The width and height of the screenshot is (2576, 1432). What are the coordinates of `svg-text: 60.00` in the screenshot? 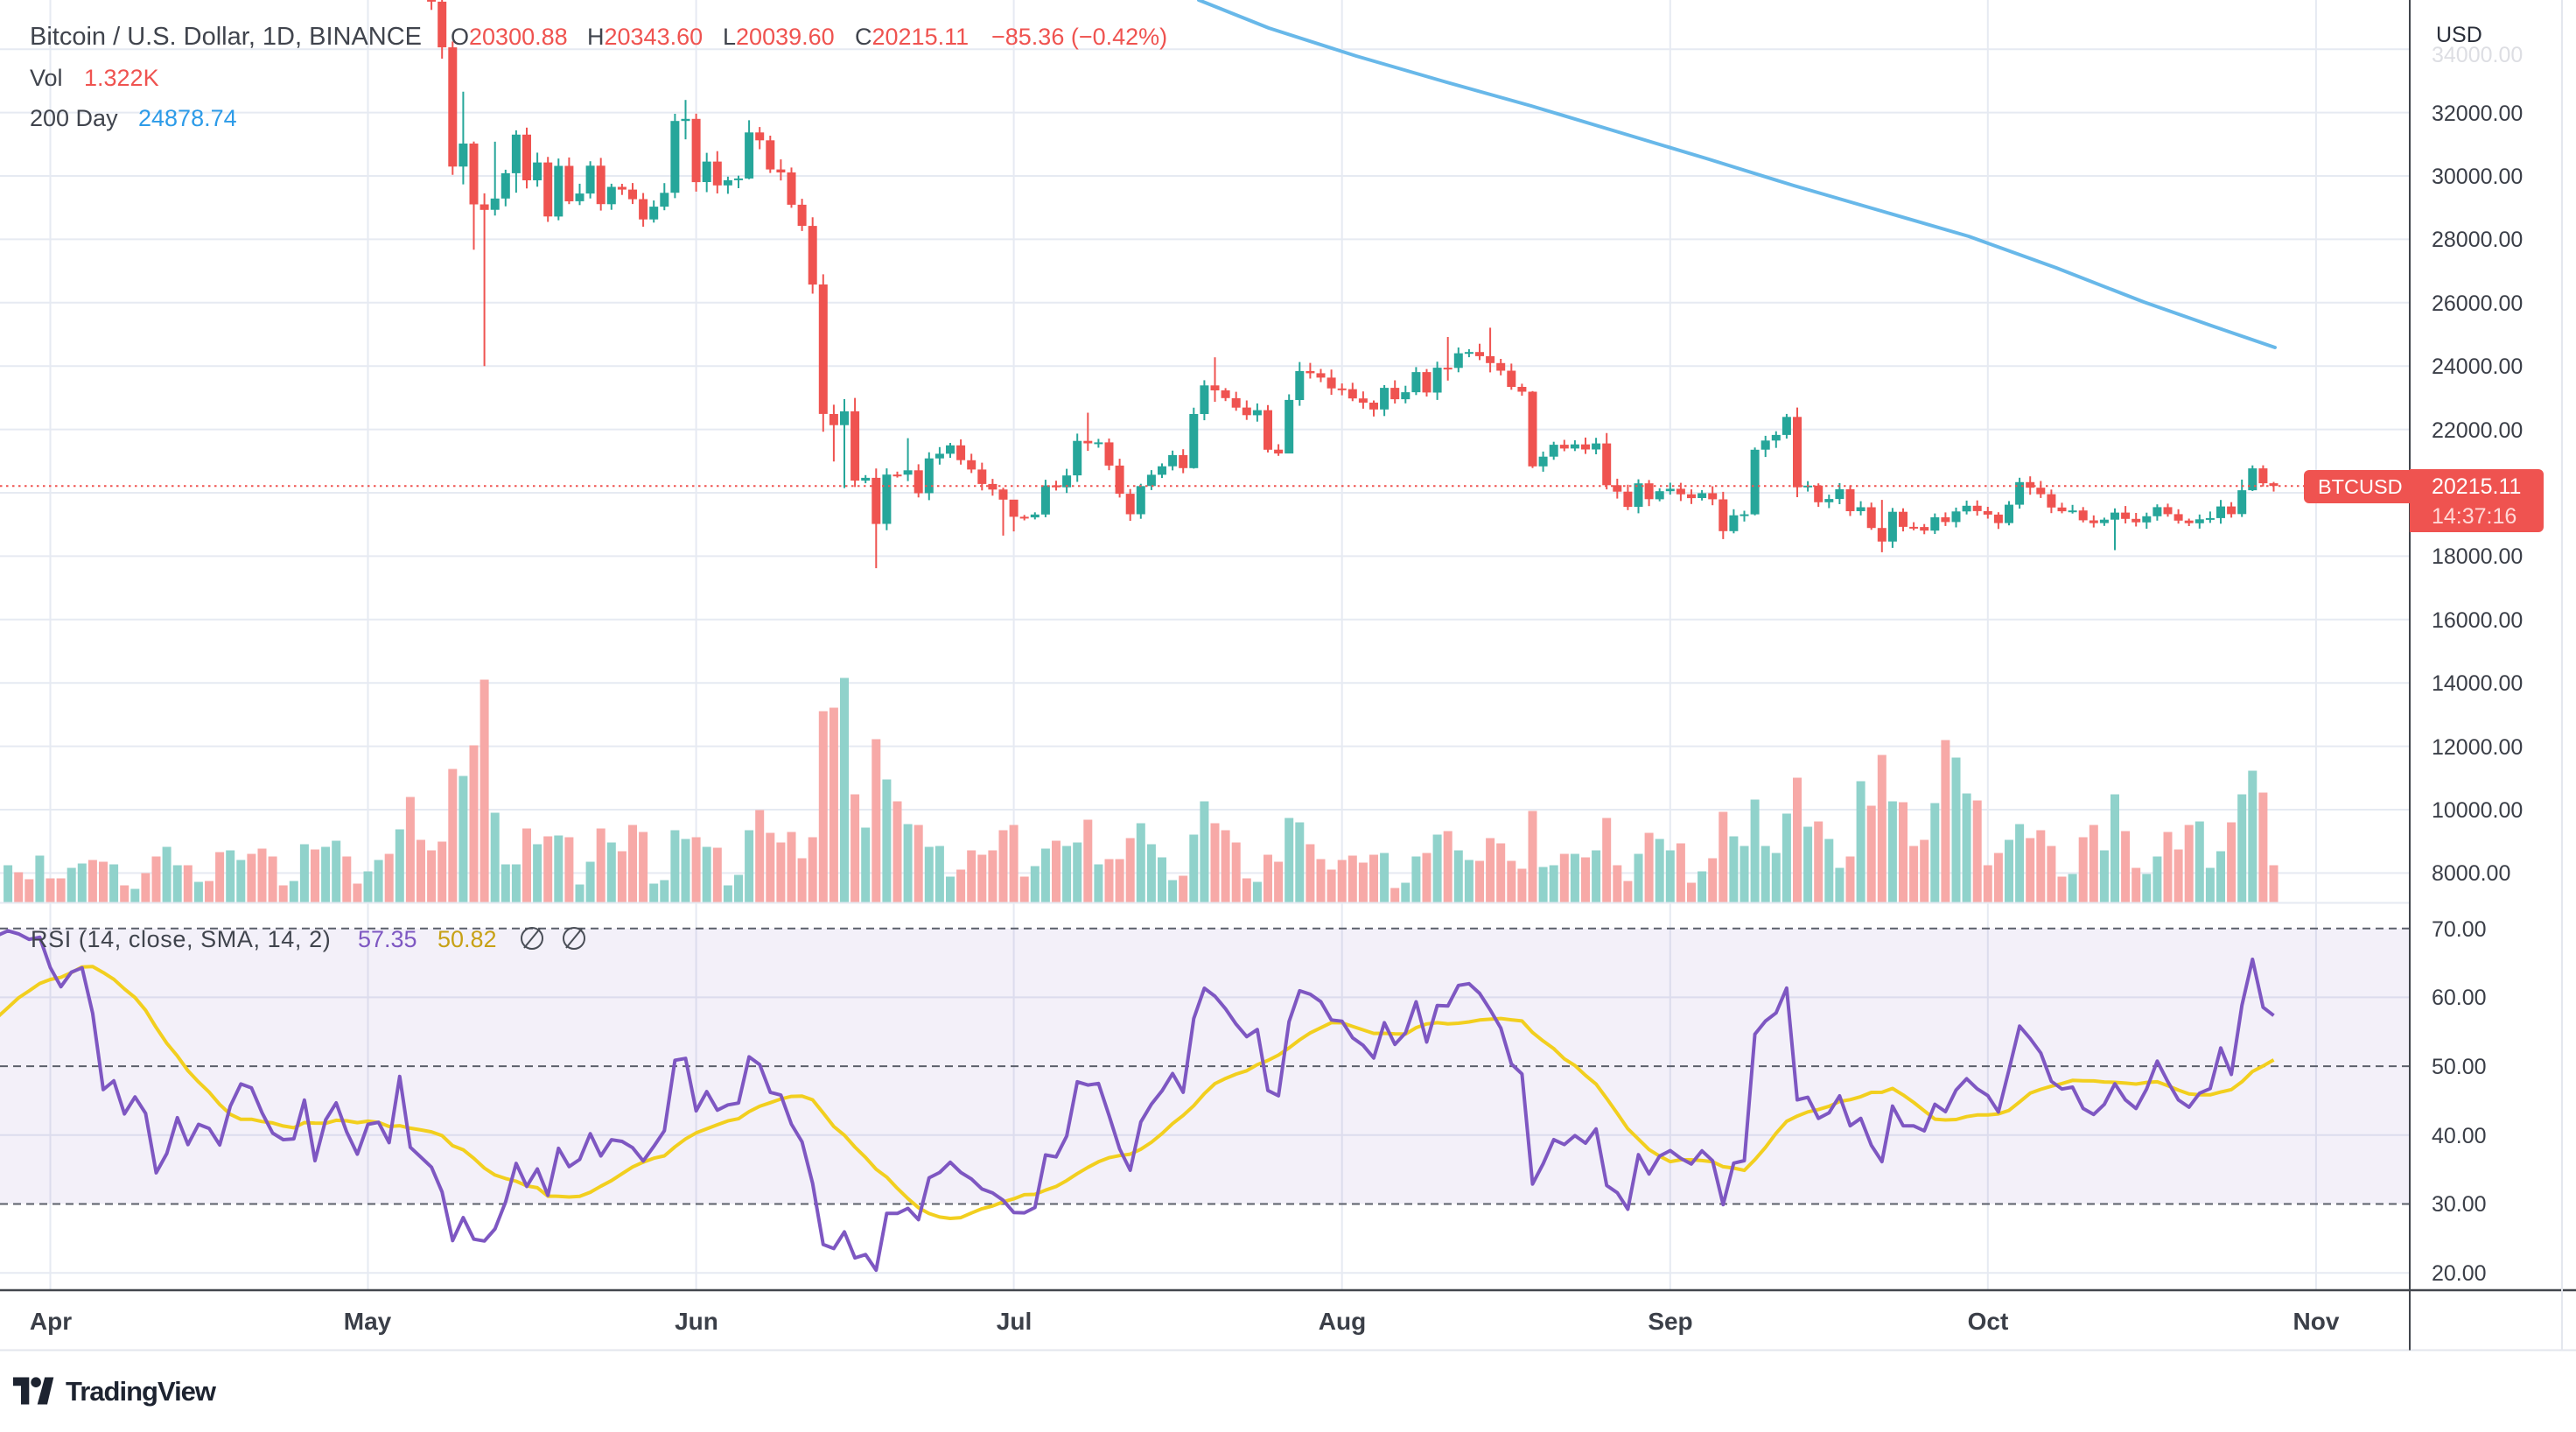 It's located at (2459, 998).